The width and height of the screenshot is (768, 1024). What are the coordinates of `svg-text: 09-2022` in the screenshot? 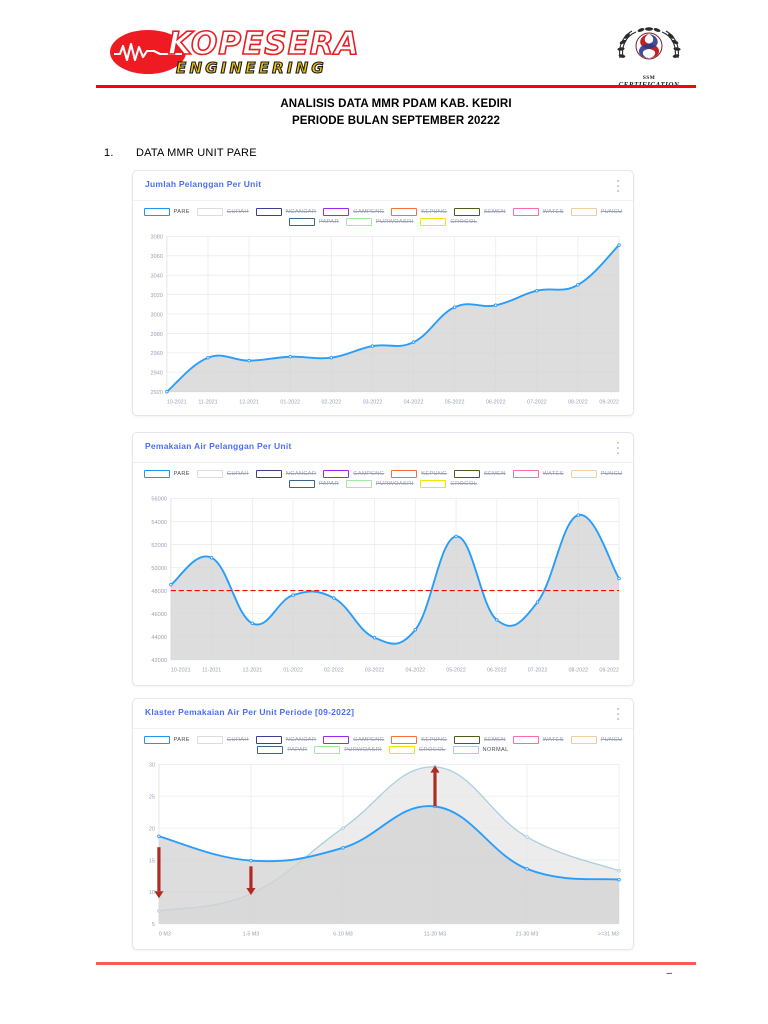 It's located at (609, 403).